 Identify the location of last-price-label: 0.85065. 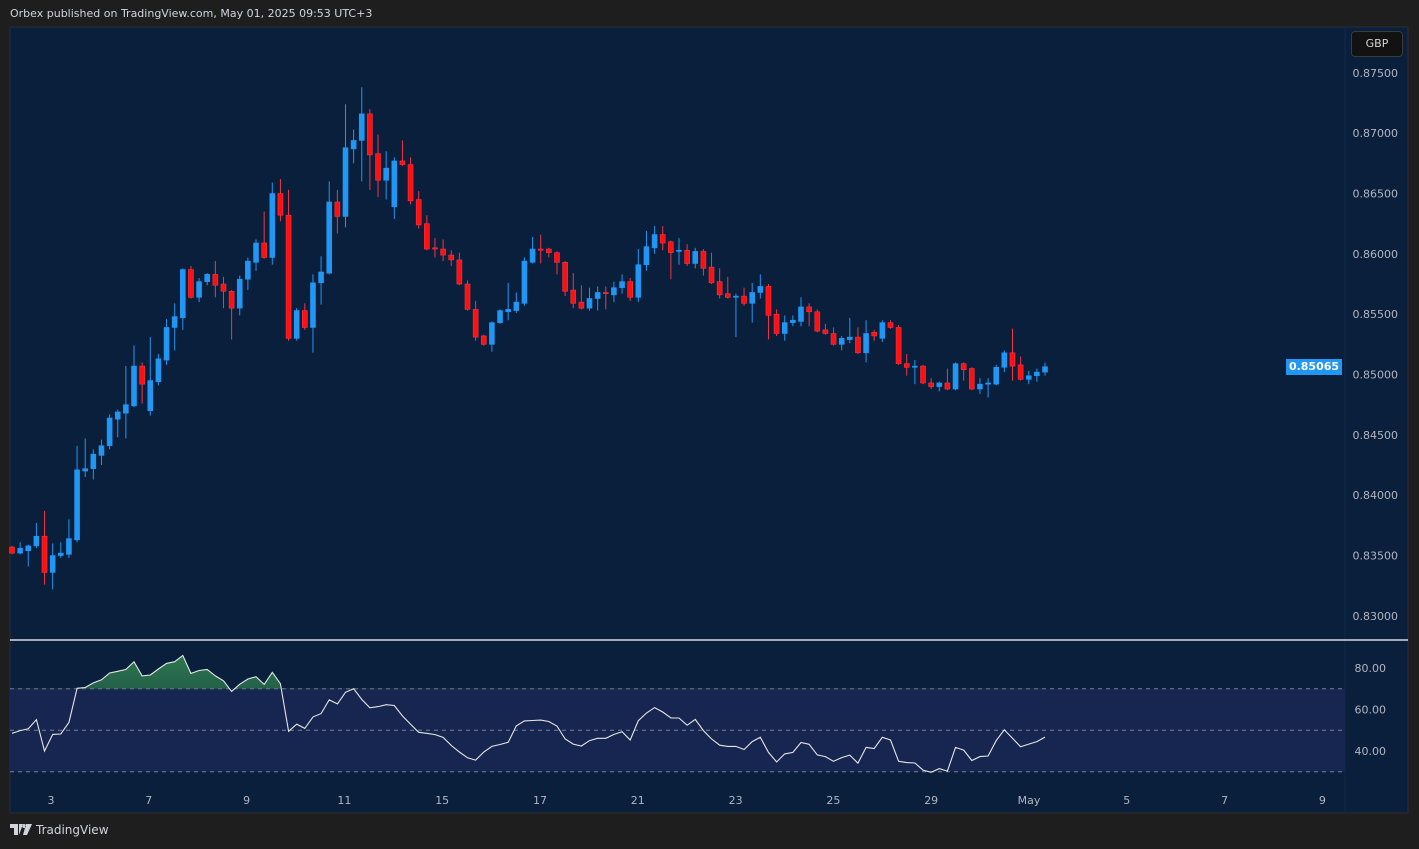
(1314, 366).